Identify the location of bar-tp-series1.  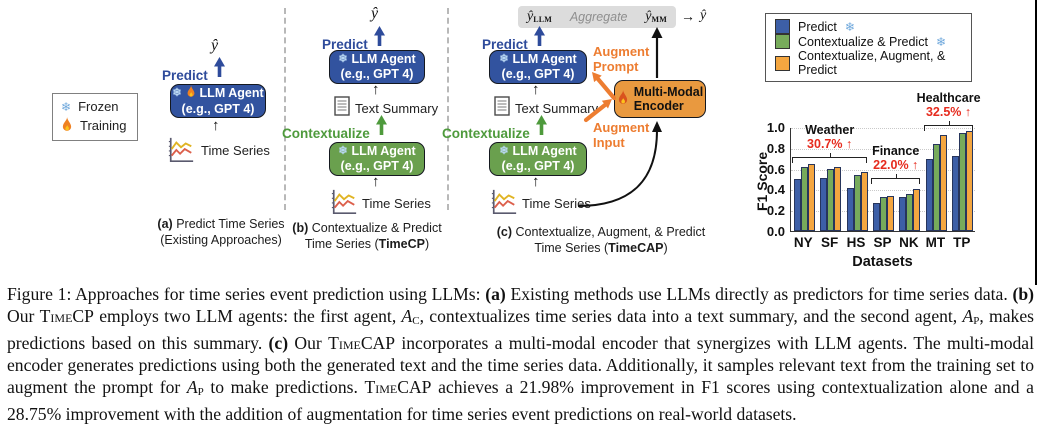
(963, 182).